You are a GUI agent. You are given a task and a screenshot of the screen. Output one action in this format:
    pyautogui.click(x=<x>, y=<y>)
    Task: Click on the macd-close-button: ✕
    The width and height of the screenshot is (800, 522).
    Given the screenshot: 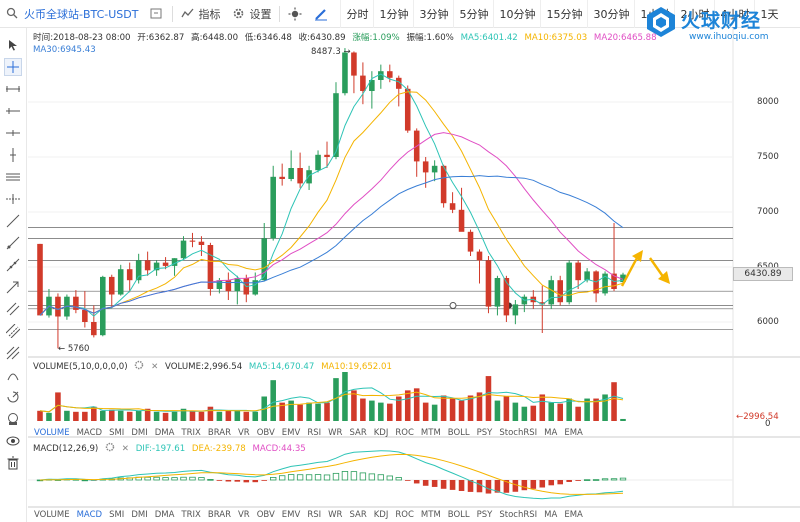 What is the action you would take?
    pyautogui.click(x=125, y=449)
    